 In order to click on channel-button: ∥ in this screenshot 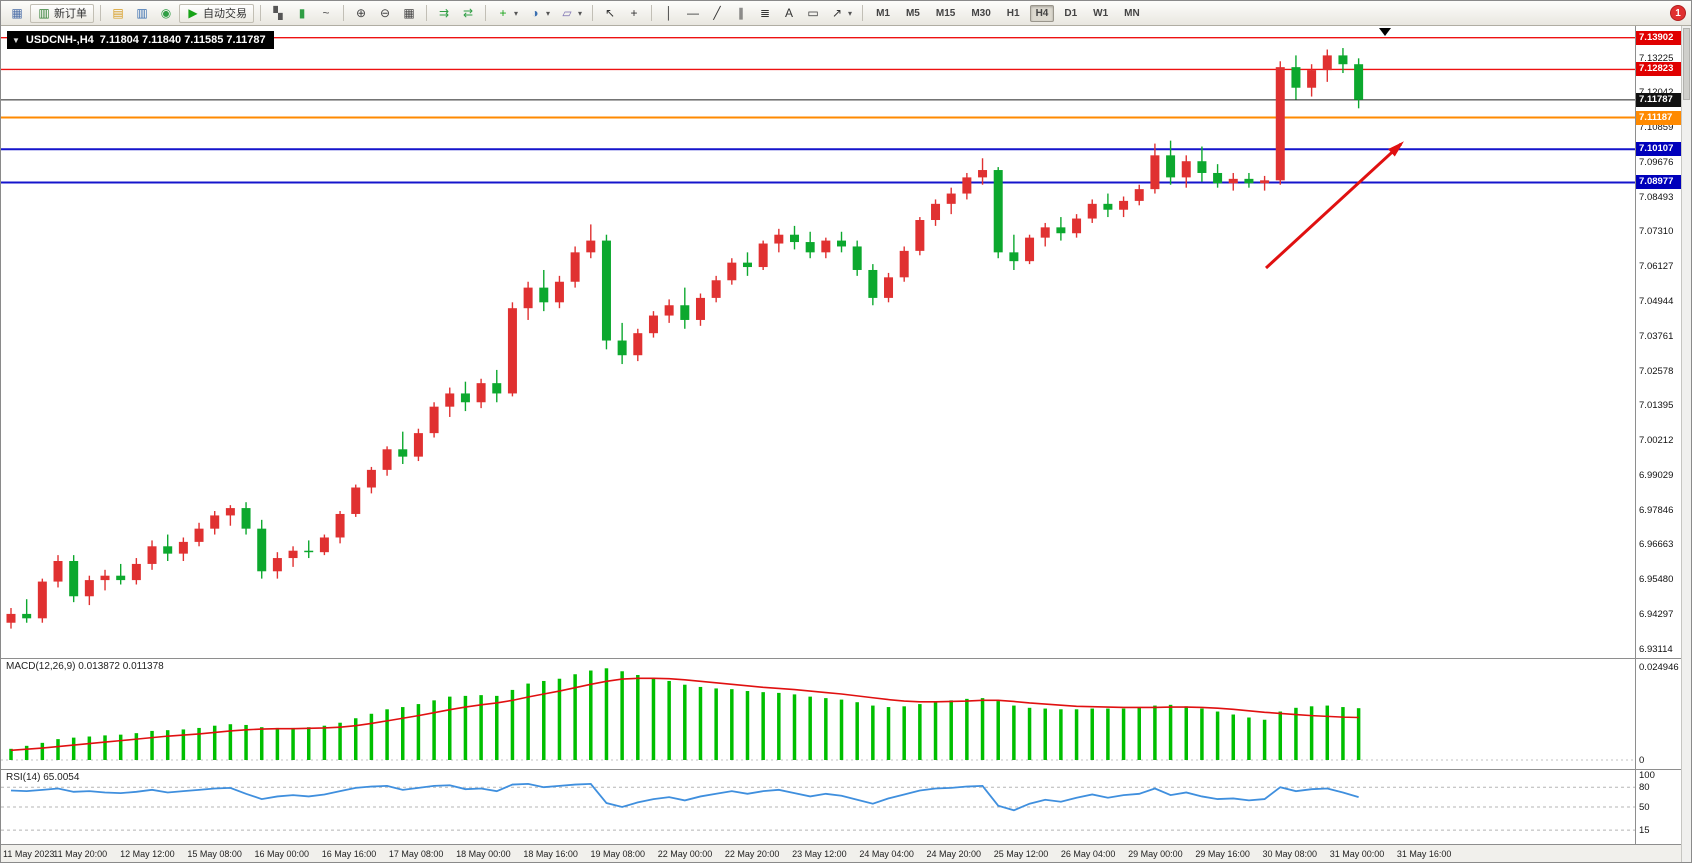, I will do `click(741, 13)`.